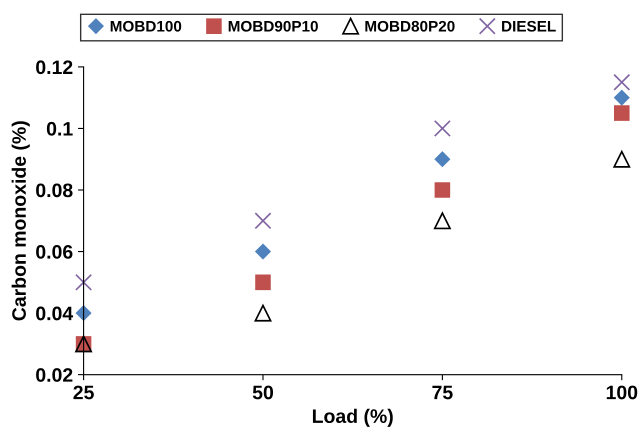  What do you see at coordinates (352, 417) in the screenshot?
I see `x-axis-title: Load (%)` at bounding box center [352, 417].